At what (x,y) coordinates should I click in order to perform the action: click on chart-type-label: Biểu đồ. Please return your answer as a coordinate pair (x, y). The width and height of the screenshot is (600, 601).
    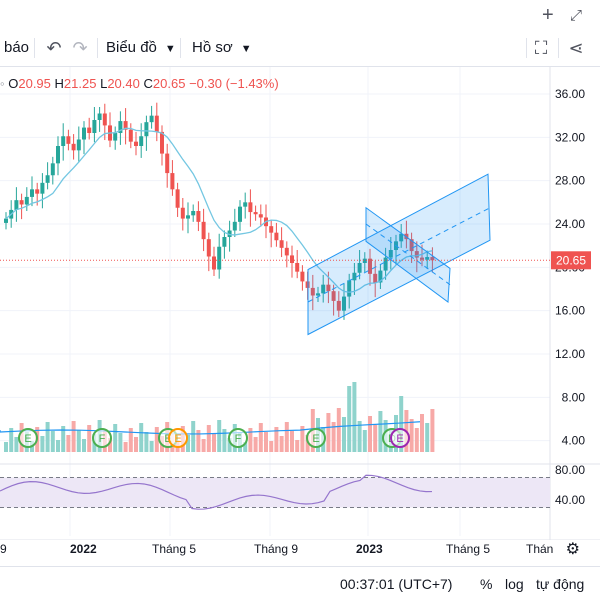
    Looking at the image, I should click on (131, 47).